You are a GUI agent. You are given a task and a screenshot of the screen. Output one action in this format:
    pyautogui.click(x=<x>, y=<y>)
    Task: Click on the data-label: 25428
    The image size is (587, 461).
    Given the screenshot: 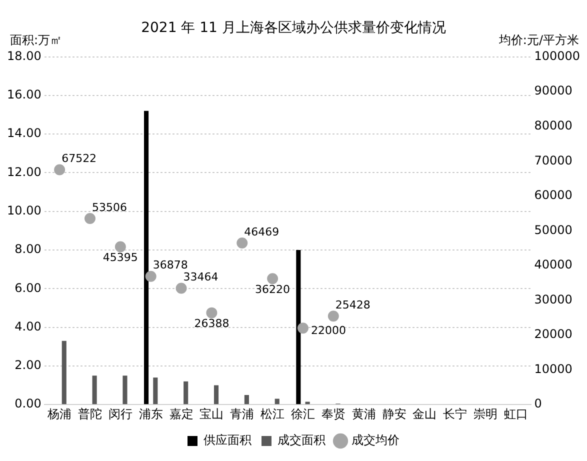 What is the action you would take?
    pyautogui.click(x=352, y=305)
    